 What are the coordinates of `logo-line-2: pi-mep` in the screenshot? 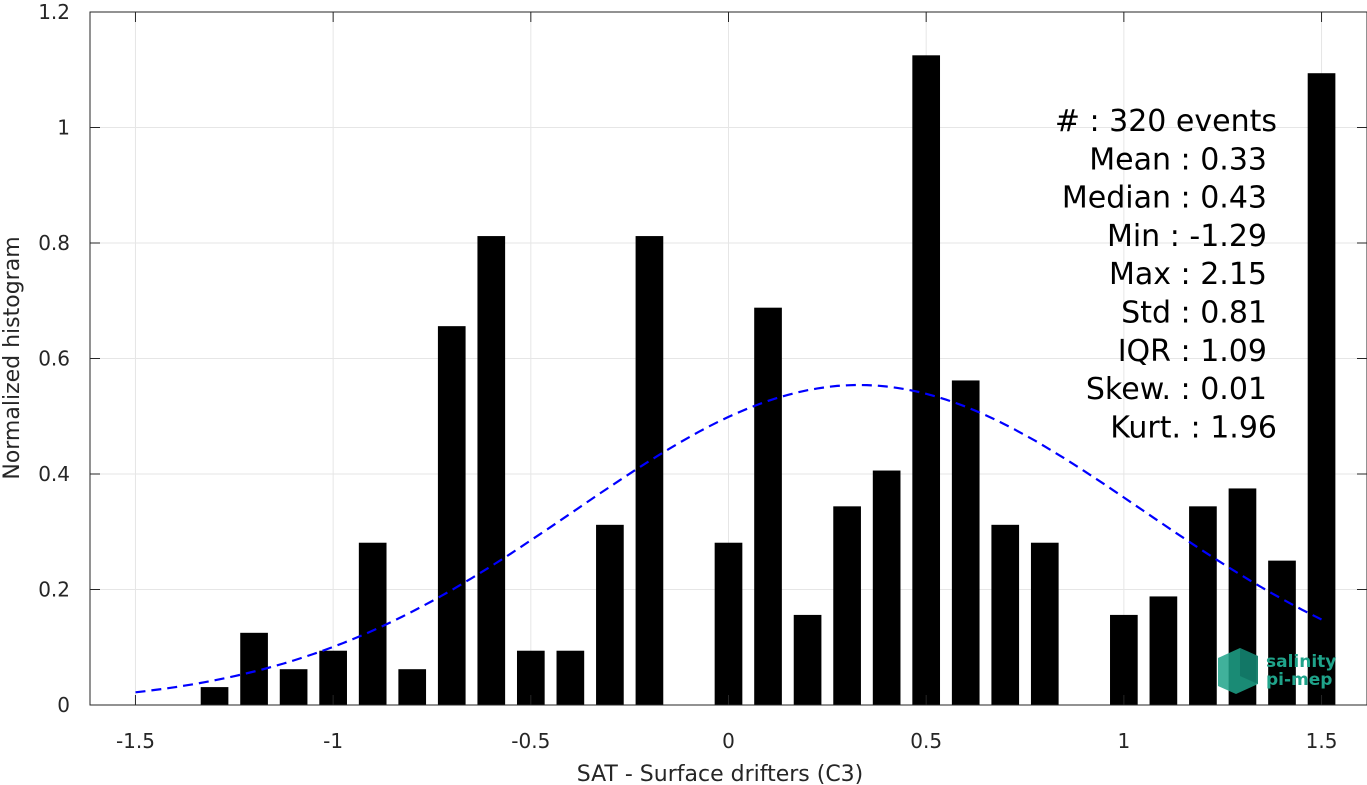 It's located at (1299, 680).